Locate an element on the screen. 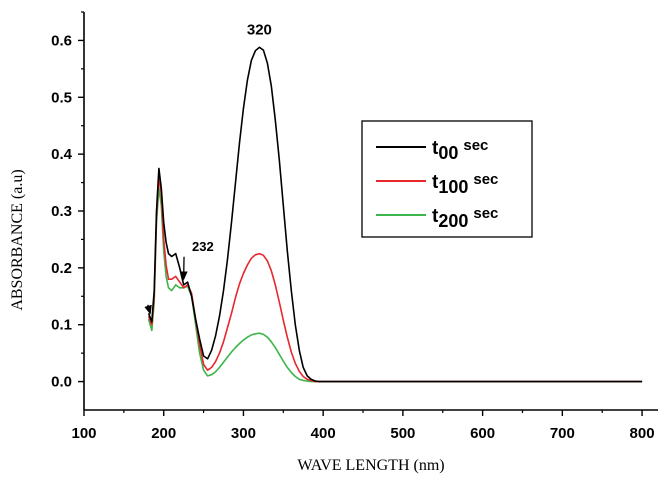 The height and width of the screenshot is (485, 661). annotation-label: 232 is located at coordinates (203, 246).